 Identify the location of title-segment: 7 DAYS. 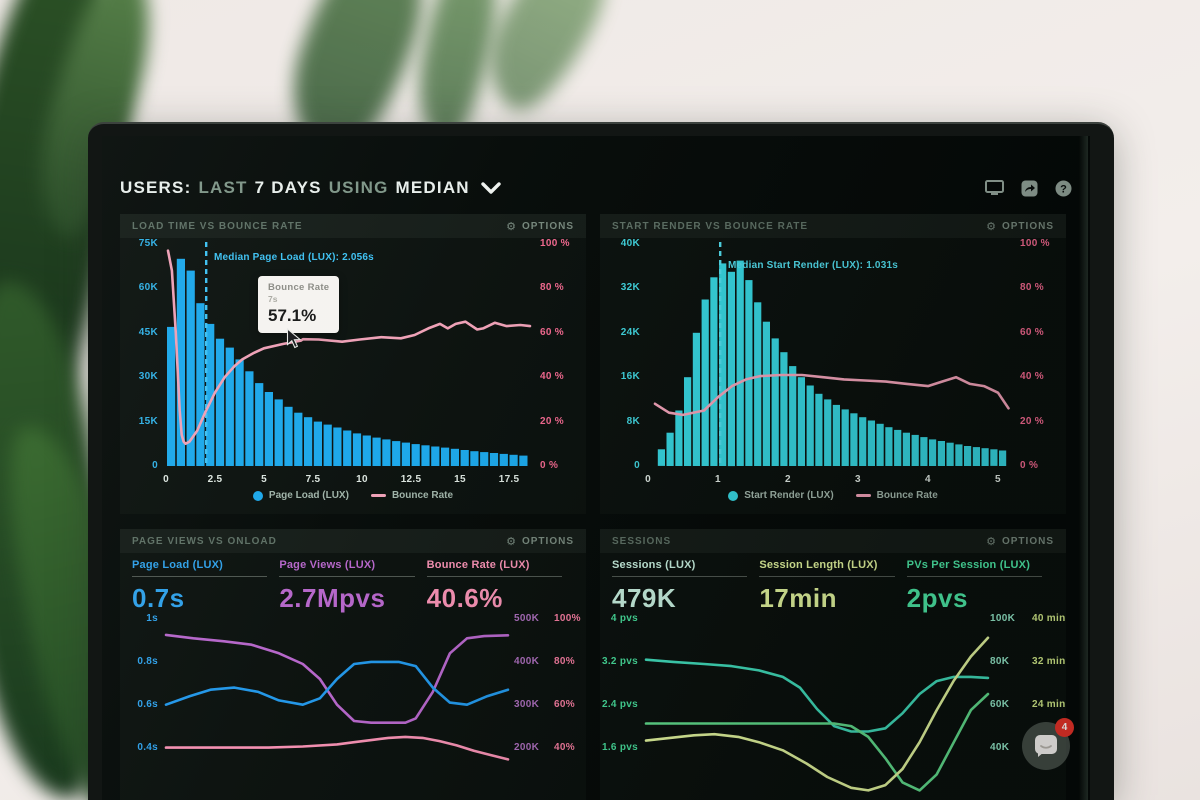
(288, 187).